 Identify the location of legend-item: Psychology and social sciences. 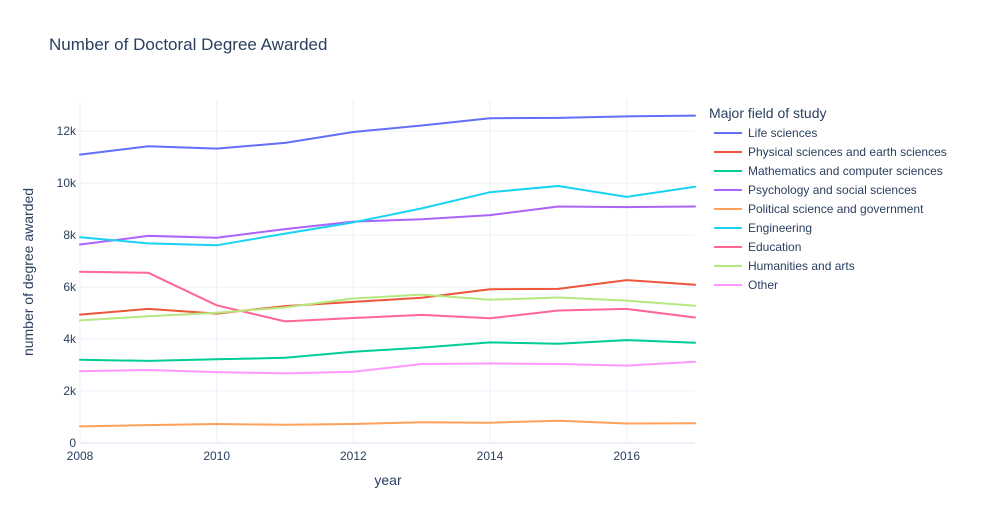
(815, 190).